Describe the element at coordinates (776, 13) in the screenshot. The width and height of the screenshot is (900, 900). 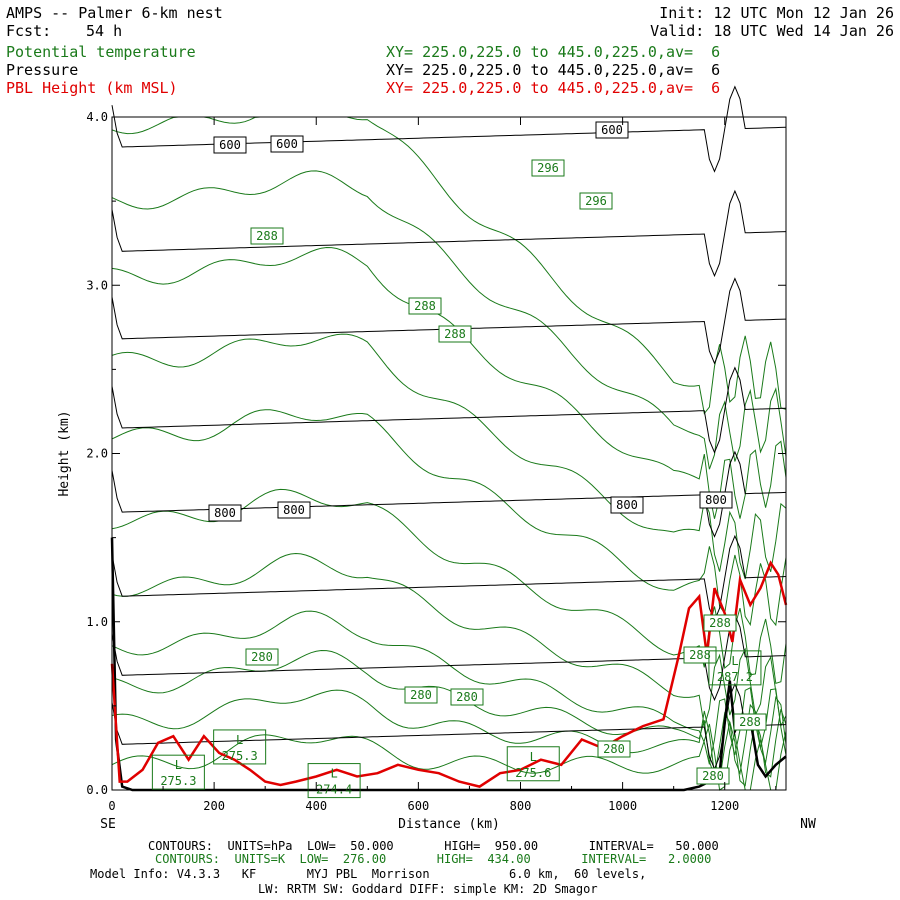
I see `init-time: Init: 12 UTC Mon 12 Jan 26` at that location.